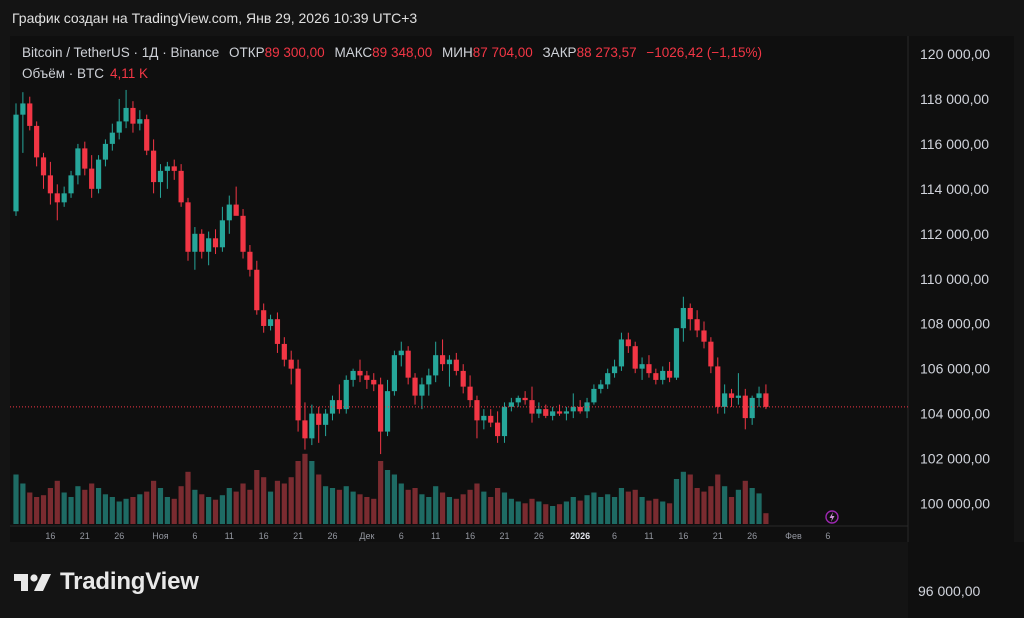 Image resolution: width=1024 pixels, height=618 pixels. What do you see at coordinates (955, 369) in the screenshot?
I see `price-tick-label: 106 000,00` at bounding box center [955, 369].